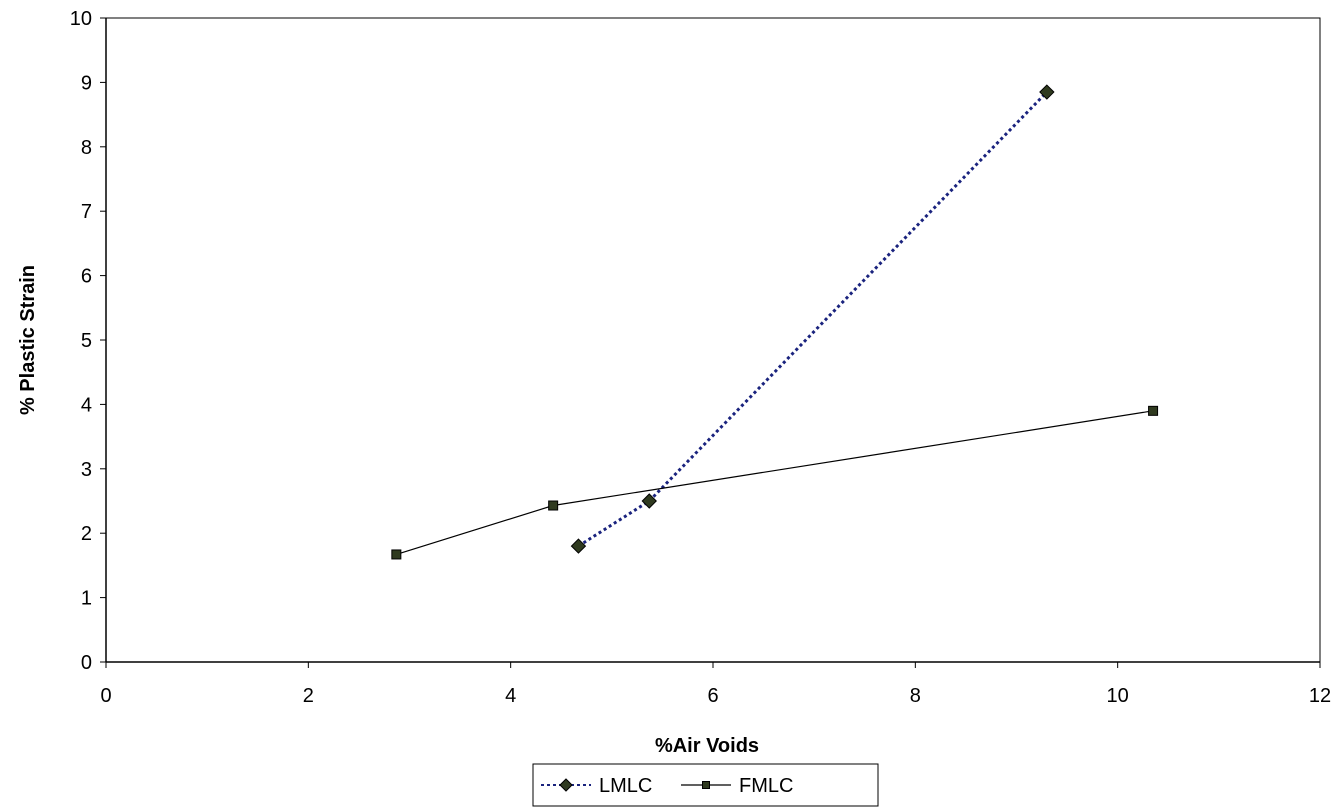 This screenshot has width=1341, height=810. What do you see at coordinates (86, 212) in the screenshot?
I see `y-tick-label: 7` at bounding box center [86, 212].